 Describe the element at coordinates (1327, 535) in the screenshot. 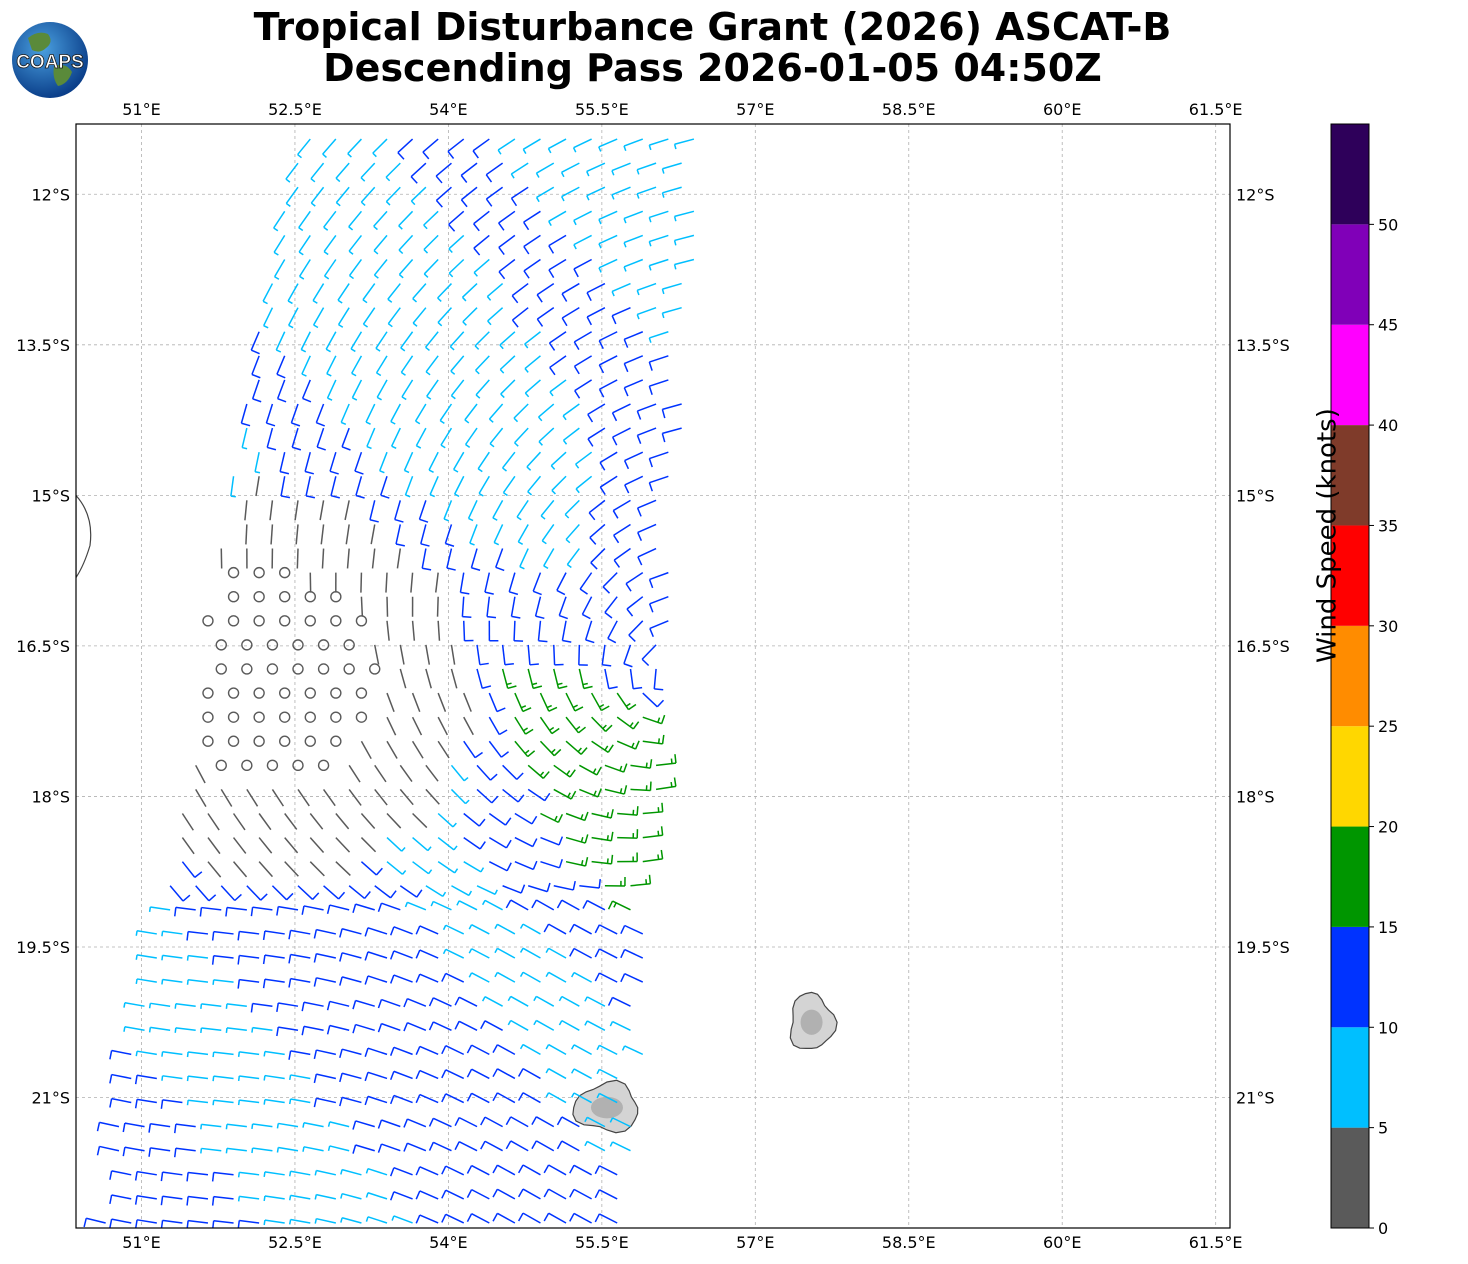

I see `colorbar-label: Wind Speed (knots)` at that location.